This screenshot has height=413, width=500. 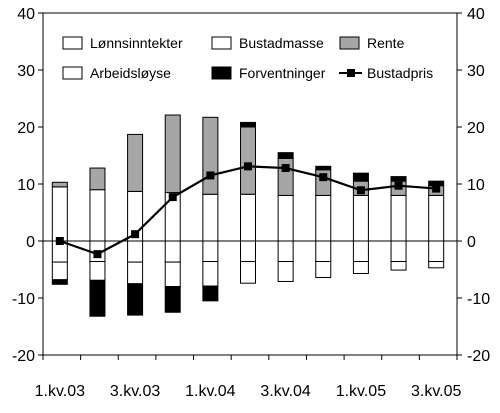 What do you see at coordinates (476, 185) in the screenshot?
I see `y-tick-label-right: 10` at bounding box center [476, 185].